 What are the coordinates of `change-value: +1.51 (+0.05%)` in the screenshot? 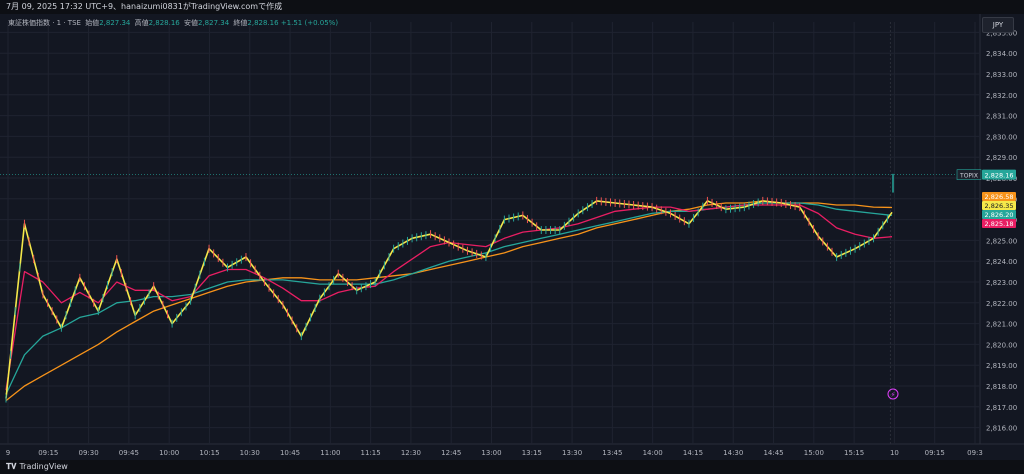 It's located at (309, 23).